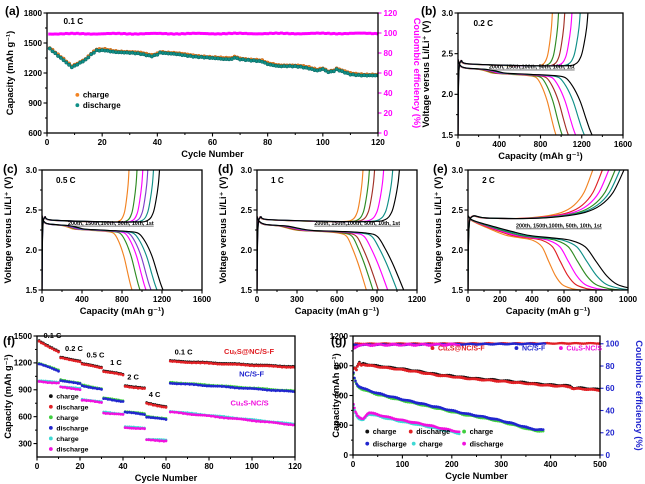 This screenshot has width=645, height=484. What do you see at coordinates (33, 13) in the screenshot?
I see `svg-text: 1800` at bounding box center [33, 13].